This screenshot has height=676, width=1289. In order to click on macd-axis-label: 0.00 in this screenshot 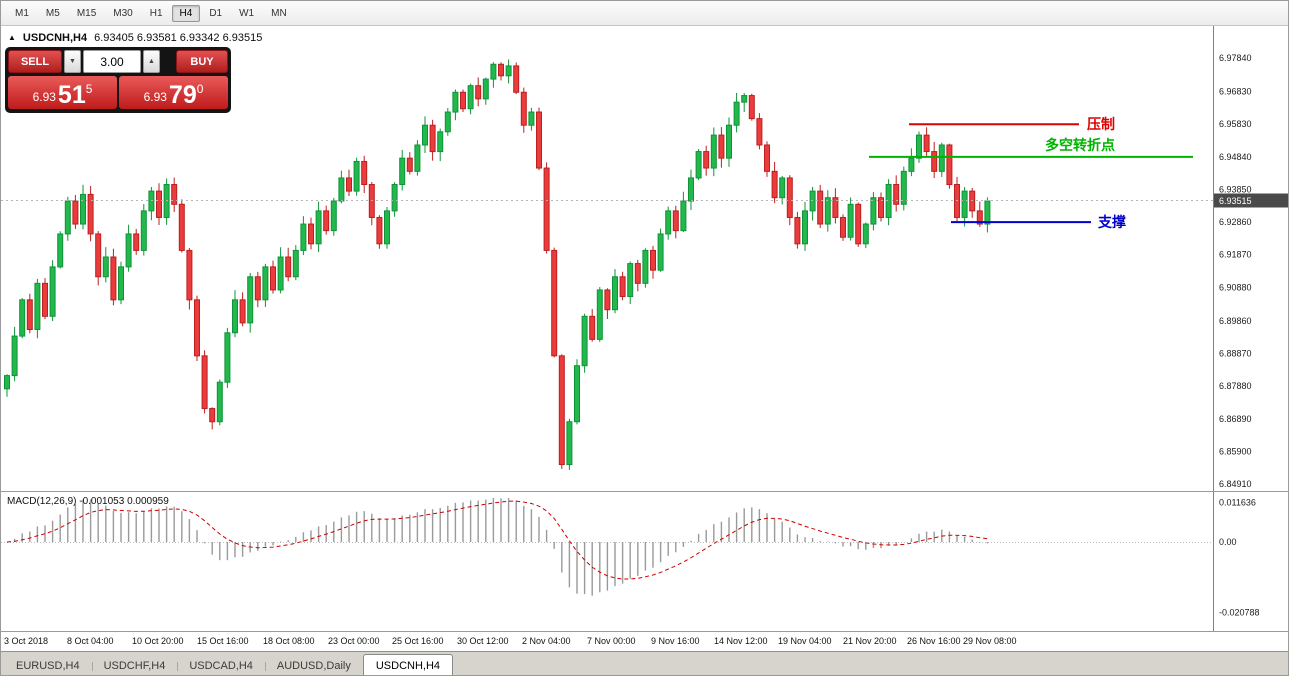, I will do `click(1228, 542)`.